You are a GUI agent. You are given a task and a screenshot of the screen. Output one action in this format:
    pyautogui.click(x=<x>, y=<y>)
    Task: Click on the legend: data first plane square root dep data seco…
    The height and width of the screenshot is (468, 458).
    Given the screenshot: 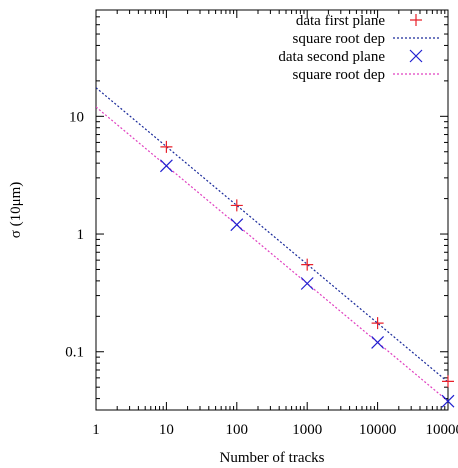 What is the action you would take?
    pyautogui.click(x=359, y=48)
    